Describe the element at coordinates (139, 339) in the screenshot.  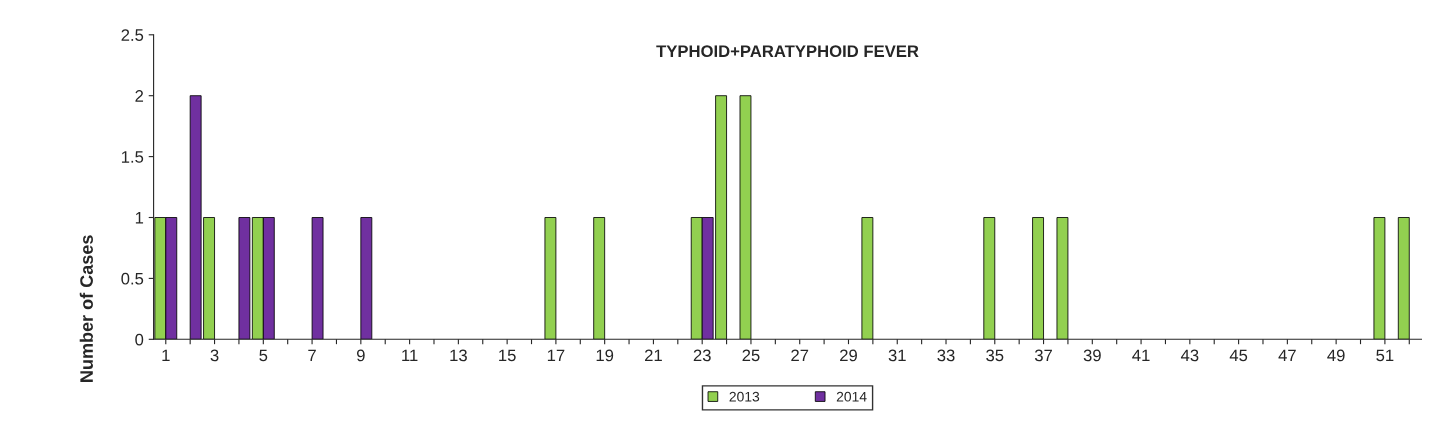
I see `y-tick-label: 0` at that location.